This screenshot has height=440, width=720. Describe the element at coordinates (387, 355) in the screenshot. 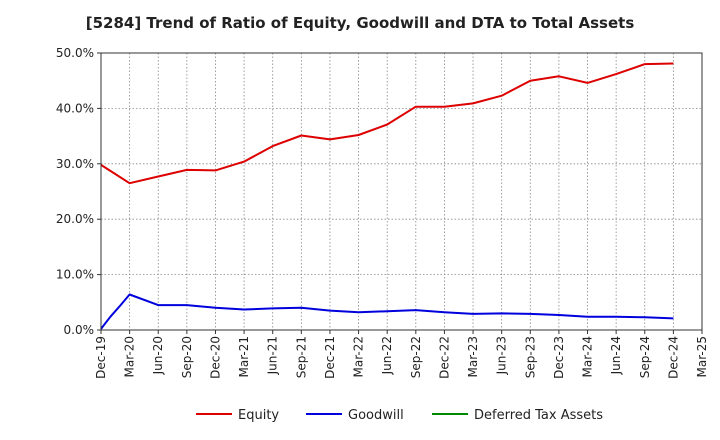

I see `x-tick-label: Jun-22` at that location.